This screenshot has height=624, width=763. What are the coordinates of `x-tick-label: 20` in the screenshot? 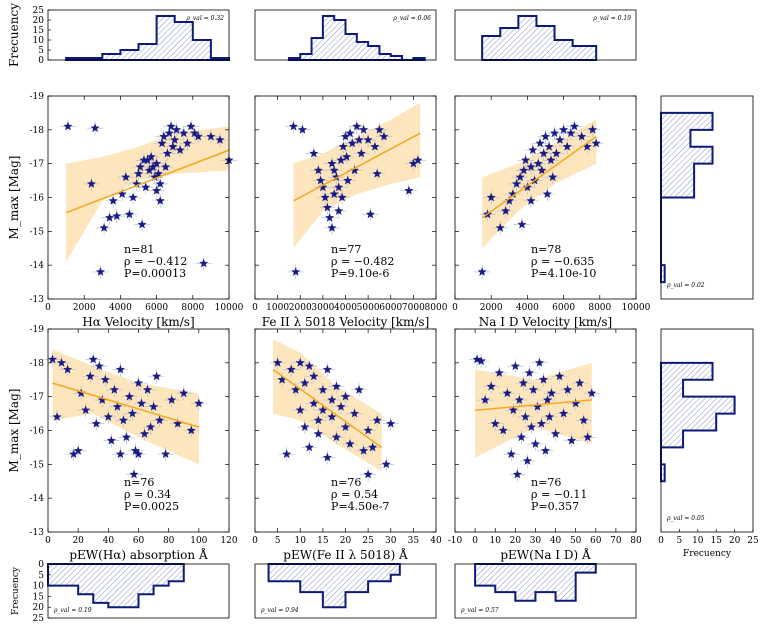 It's located at (78, 541).